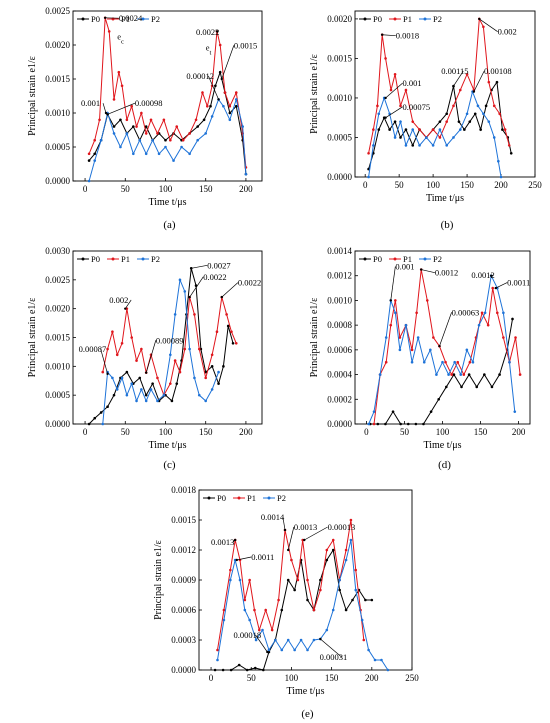  What do you see at coordinates (507, 32) in the screenshot?
I see `annotation-label: 0.002` at bounding box center [507, 32].